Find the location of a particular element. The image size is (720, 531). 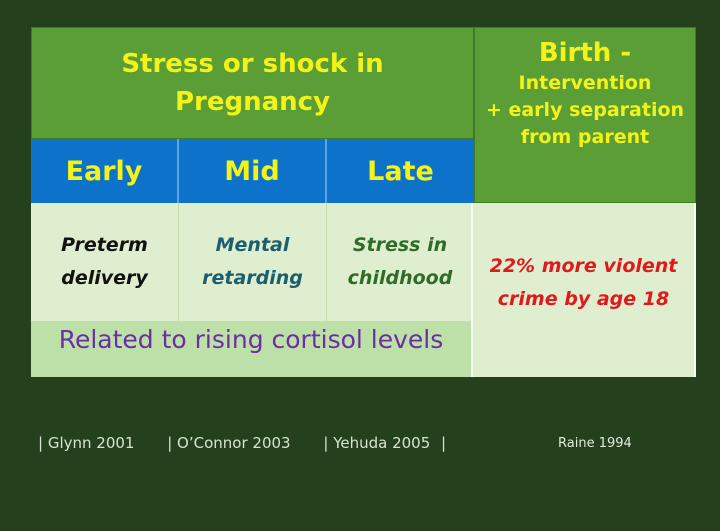

column-header-early-label: Early is located at coordinates (104, 171).